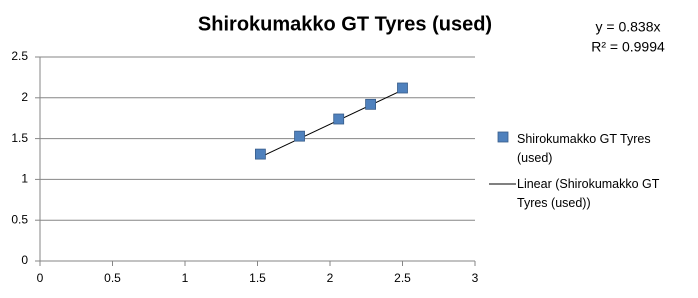 This screenshot has width=698, height=298. Describe the element at coordinates (24, 260) in the screenshot. I see `y-tick-label: 0` at that location.